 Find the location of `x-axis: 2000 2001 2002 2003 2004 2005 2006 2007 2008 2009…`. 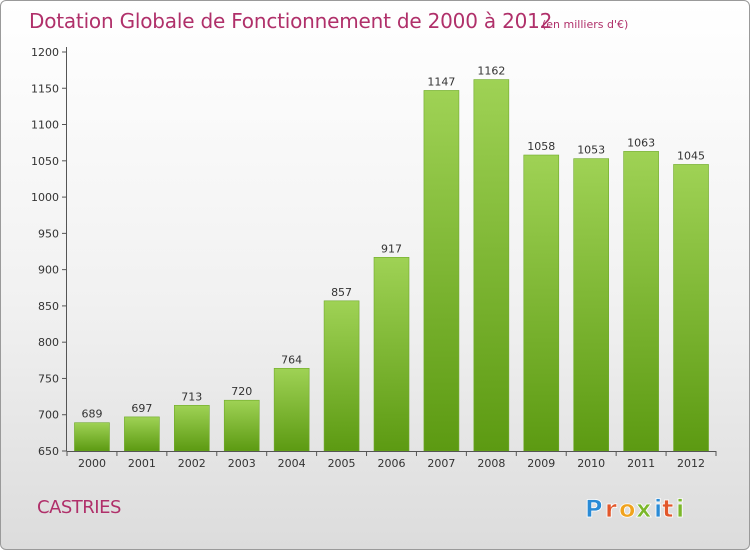

x-axis: 2000 2001 2002 2003 2004 2005 2006 2007 2008 2009… is located at coordinates (391, 460).